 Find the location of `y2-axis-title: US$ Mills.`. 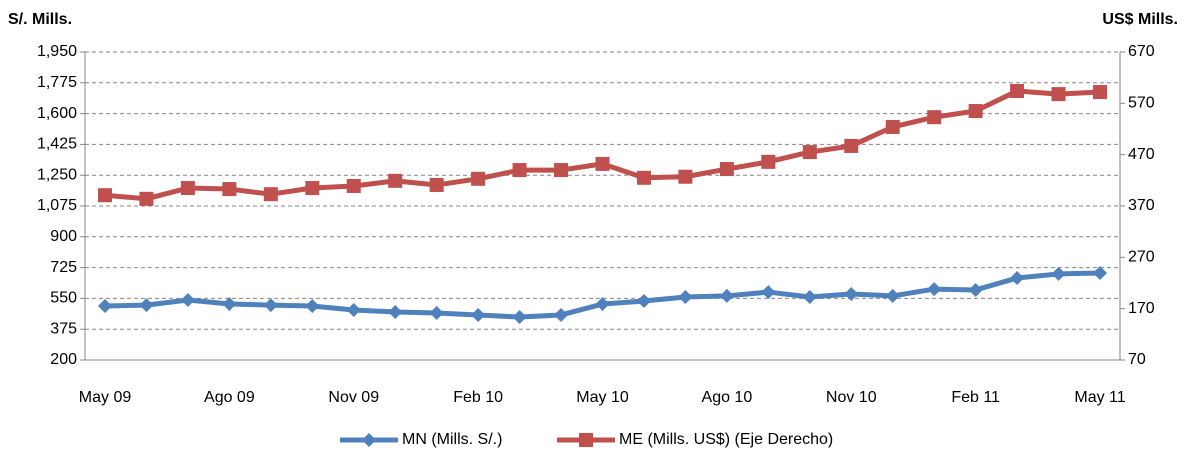

y2-axis-title: US$ Mills. is located at coordinates (1140, 19).